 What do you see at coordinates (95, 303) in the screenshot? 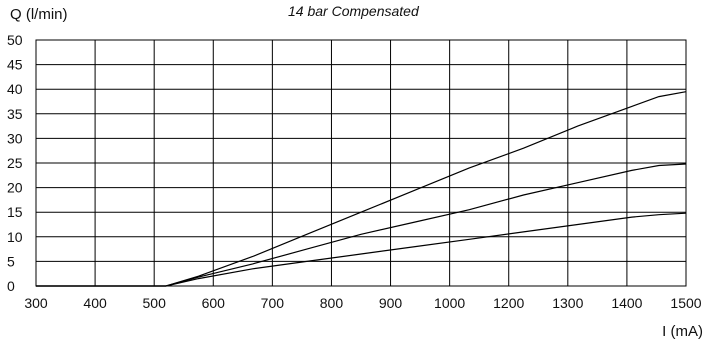
I see `x-tick-label: 400` at bounding box center [95, 303].